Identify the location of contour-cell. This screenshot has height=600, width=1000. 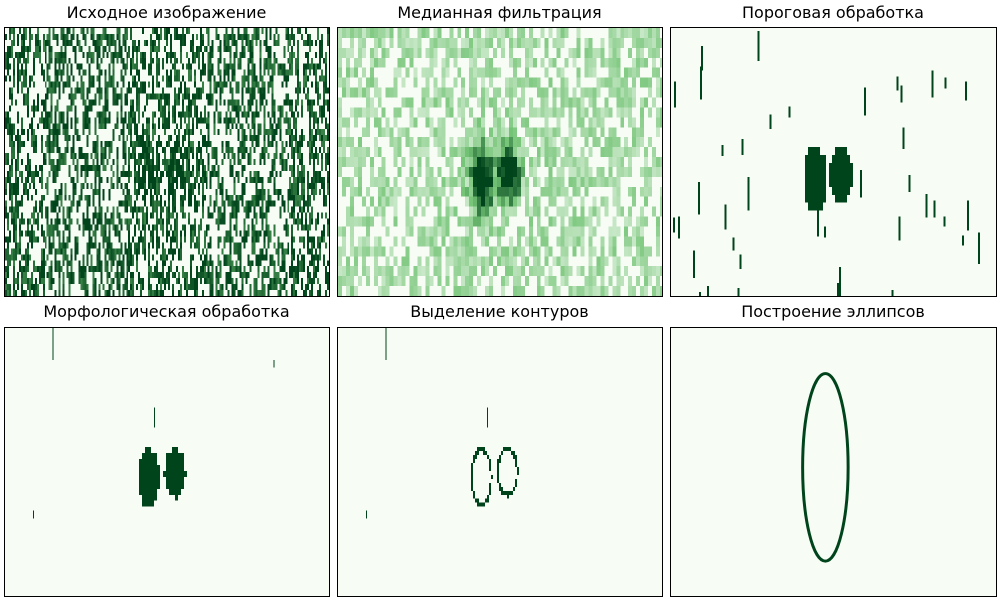
(498, 464).